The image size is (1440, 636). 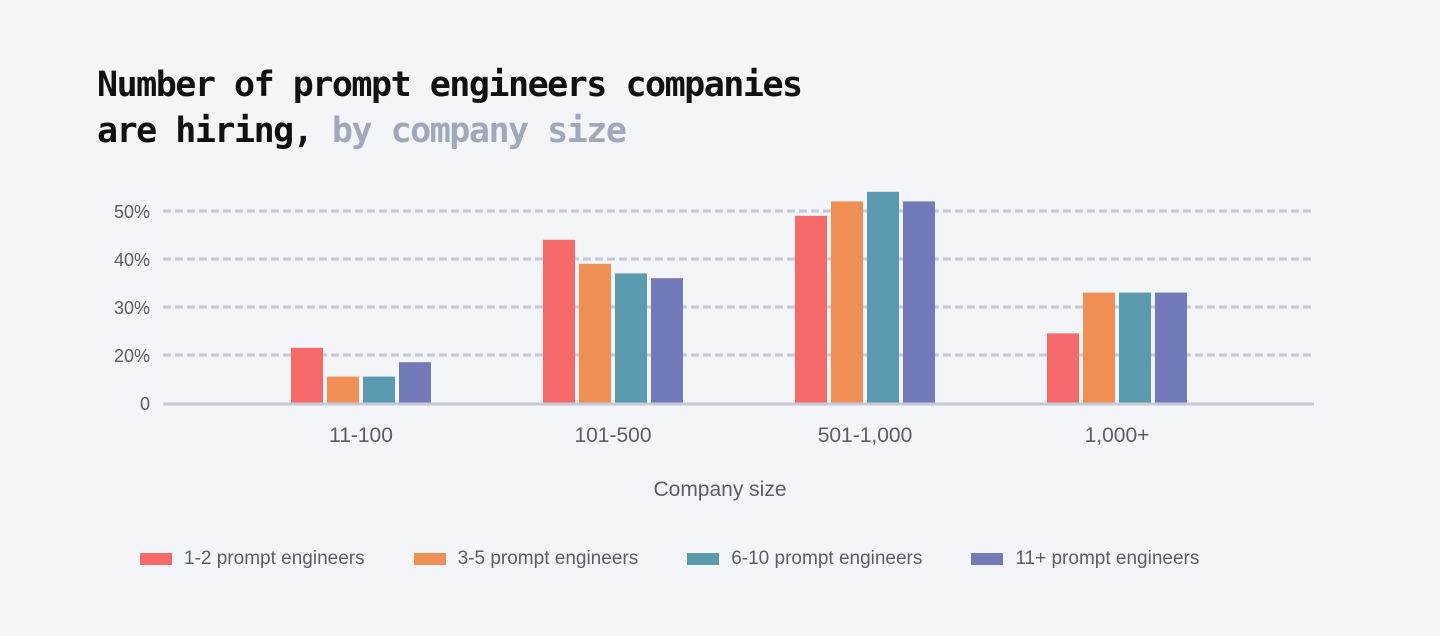 What do you see at coordinates (132, 356) in the screenshot?
I see `y-tick-label: 20%` at bounding box center [132, 356].